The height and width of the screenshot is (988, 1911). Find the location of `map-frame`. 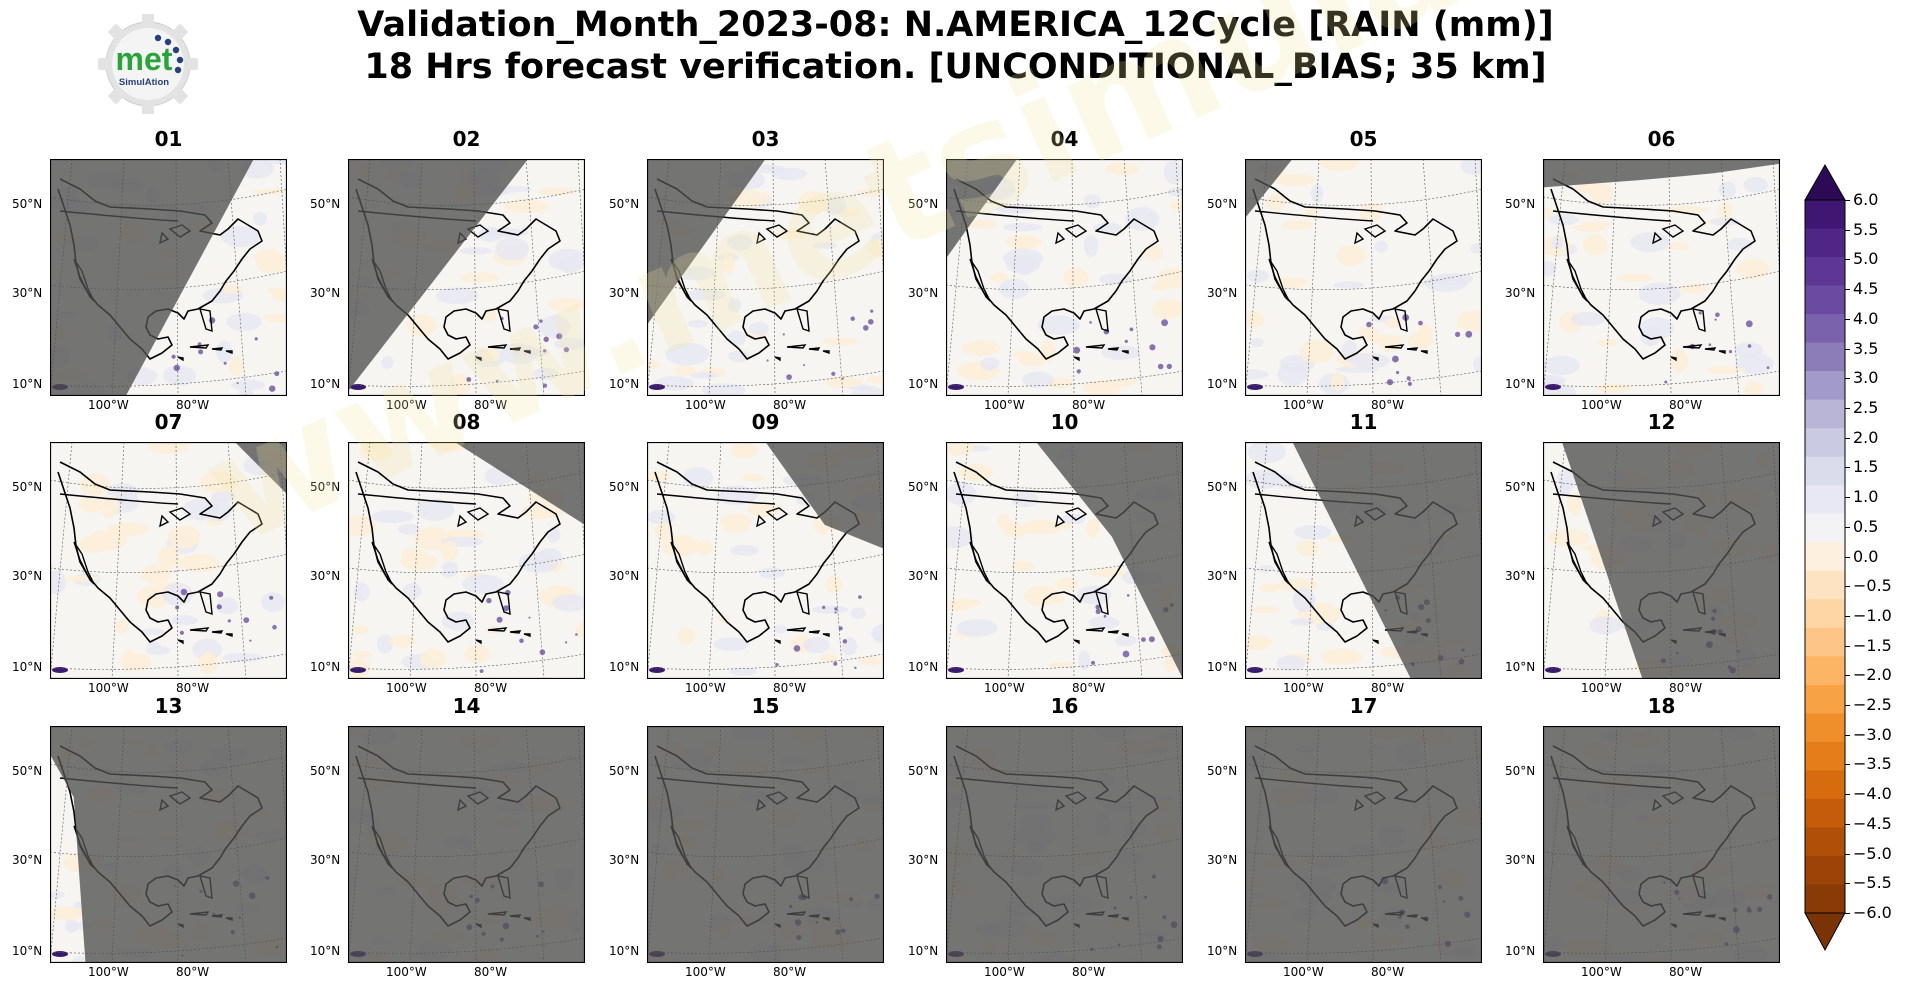

map-frame is located at coordinates (1064, 277).